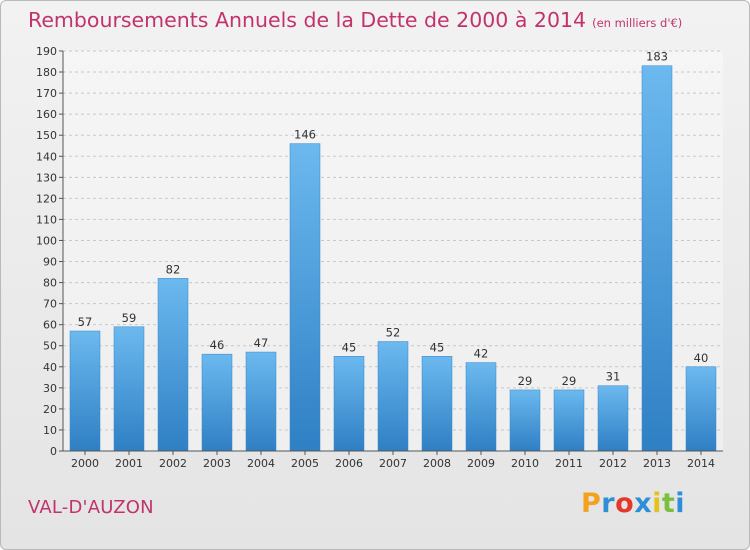  What do you see at coordinates (393, 333) in the screenshot?
I see `value-label-2007: 52` at bounding box center [393, 333].